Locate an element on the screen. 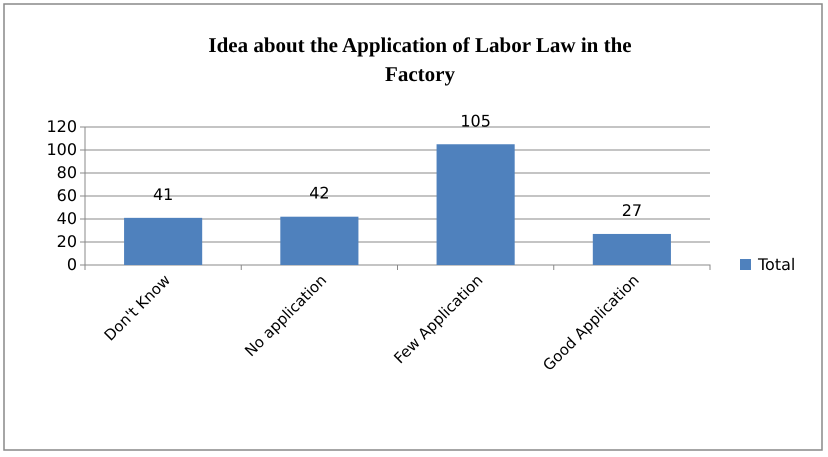 The width and height of the screenshot is (828, 457). data-label: 42 is located at coordinates (319, 193).